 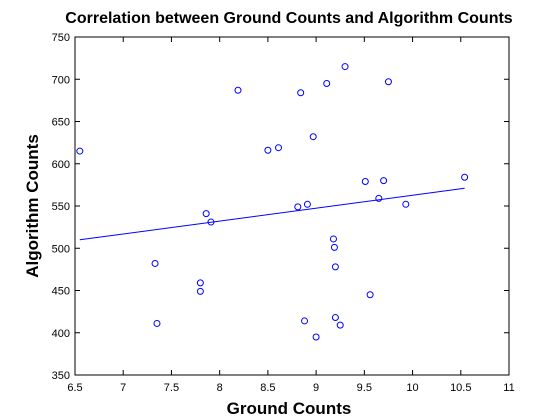 What do you see at coordinates (74, 388) in the screenshot?
I see `x-tick-label: 6.5` at bounding box center [74, 388].